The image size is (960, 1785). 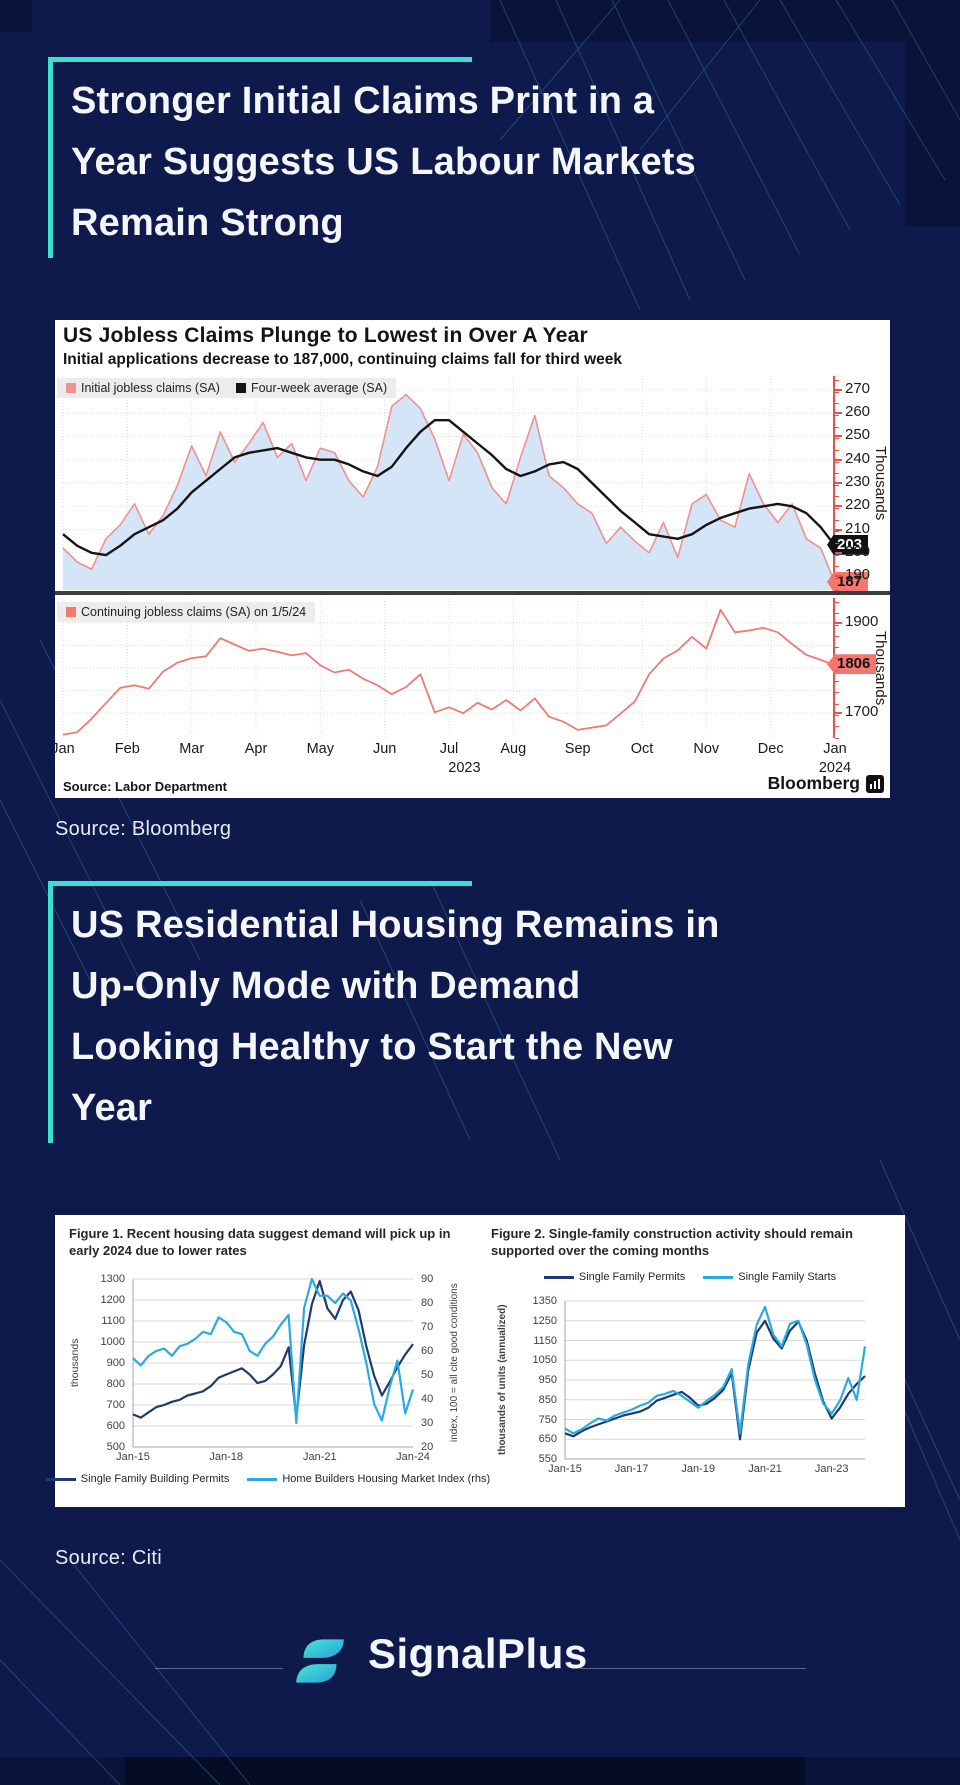 What do you see at coordinates (454, 1363) in the screenshot?
I see `figure1-right-axis-title: index, 100 = all cite good conditions` at bounding box center [454, 1363].